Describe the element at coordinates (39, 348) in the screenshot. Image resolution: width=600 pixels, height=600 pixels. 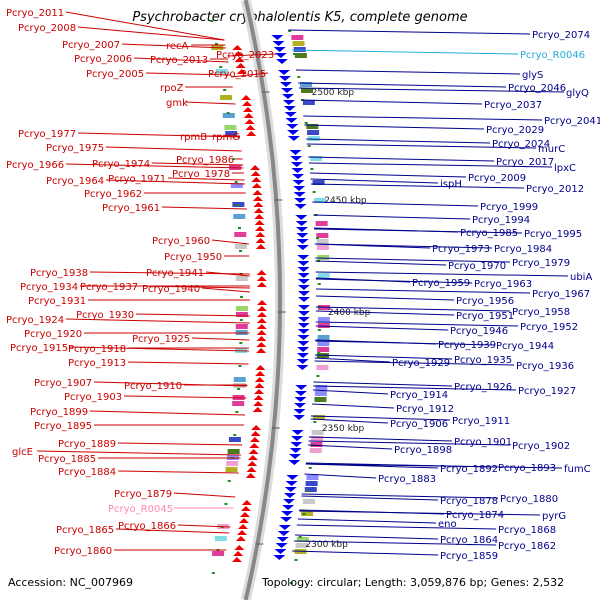
I see `left-gene-label: Pcryo_1915` at that location.